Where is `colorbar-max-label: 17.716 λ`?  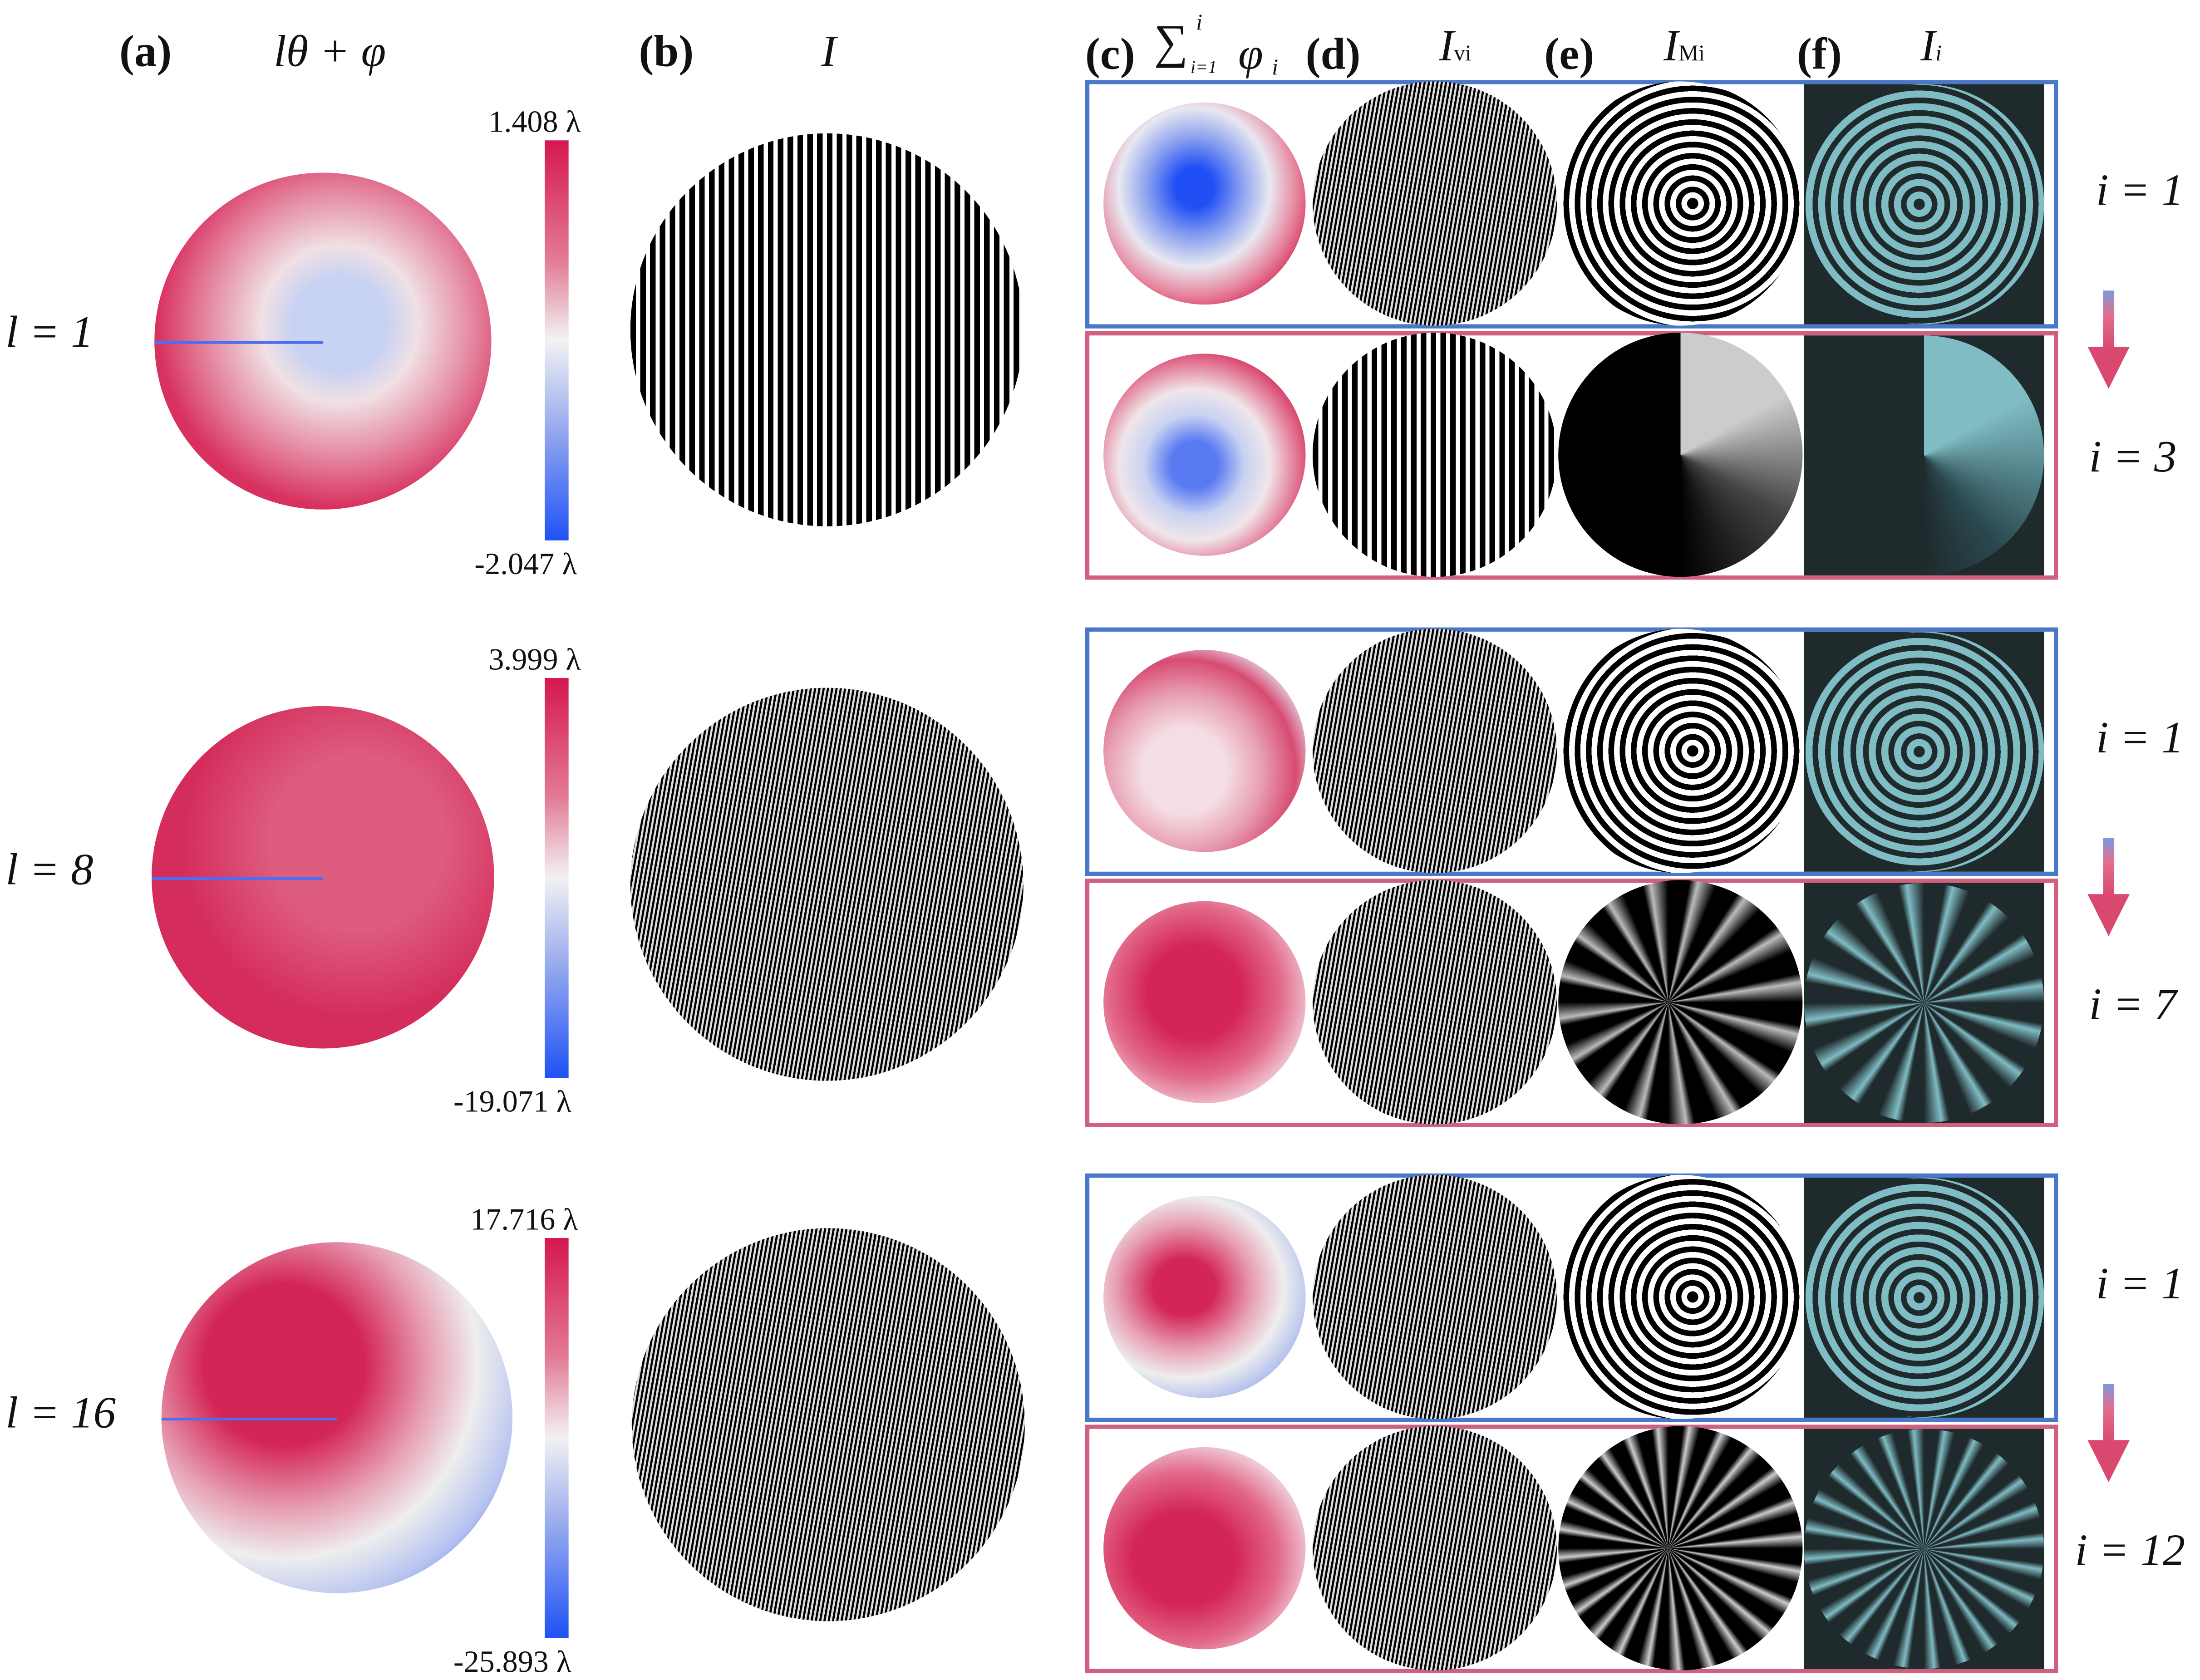
colorbar-max-label: 17.716 λ is located at coordinates (524, 1219).